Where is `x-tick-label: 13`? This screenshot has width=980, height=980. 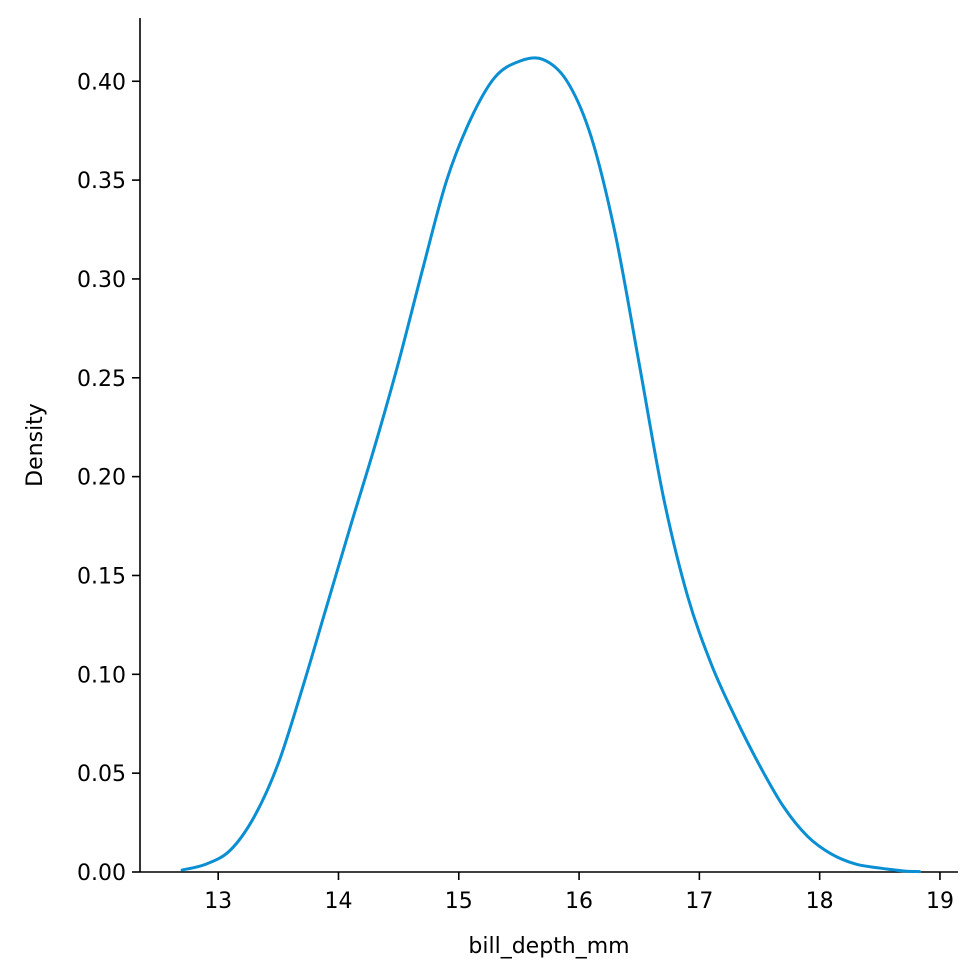 x-tick-label: 13 is located at coordinates (218, 901).